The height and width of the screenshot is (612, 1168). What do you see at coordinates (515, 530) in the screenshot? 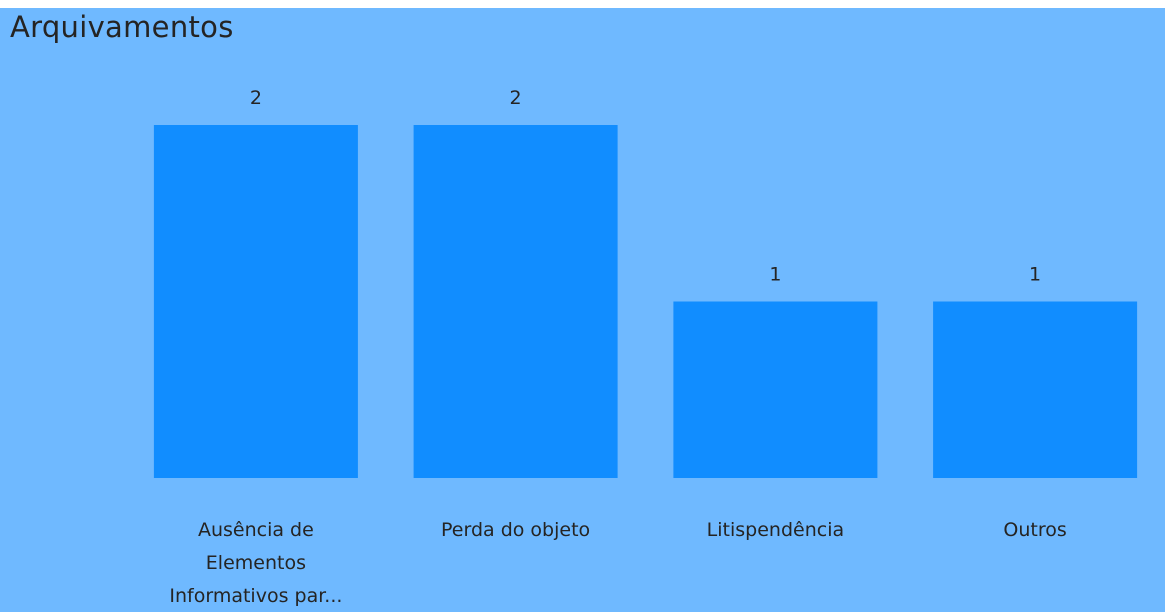
I see `x-tick-label-2: Perda do objeto` at bounding box center [515, 530].